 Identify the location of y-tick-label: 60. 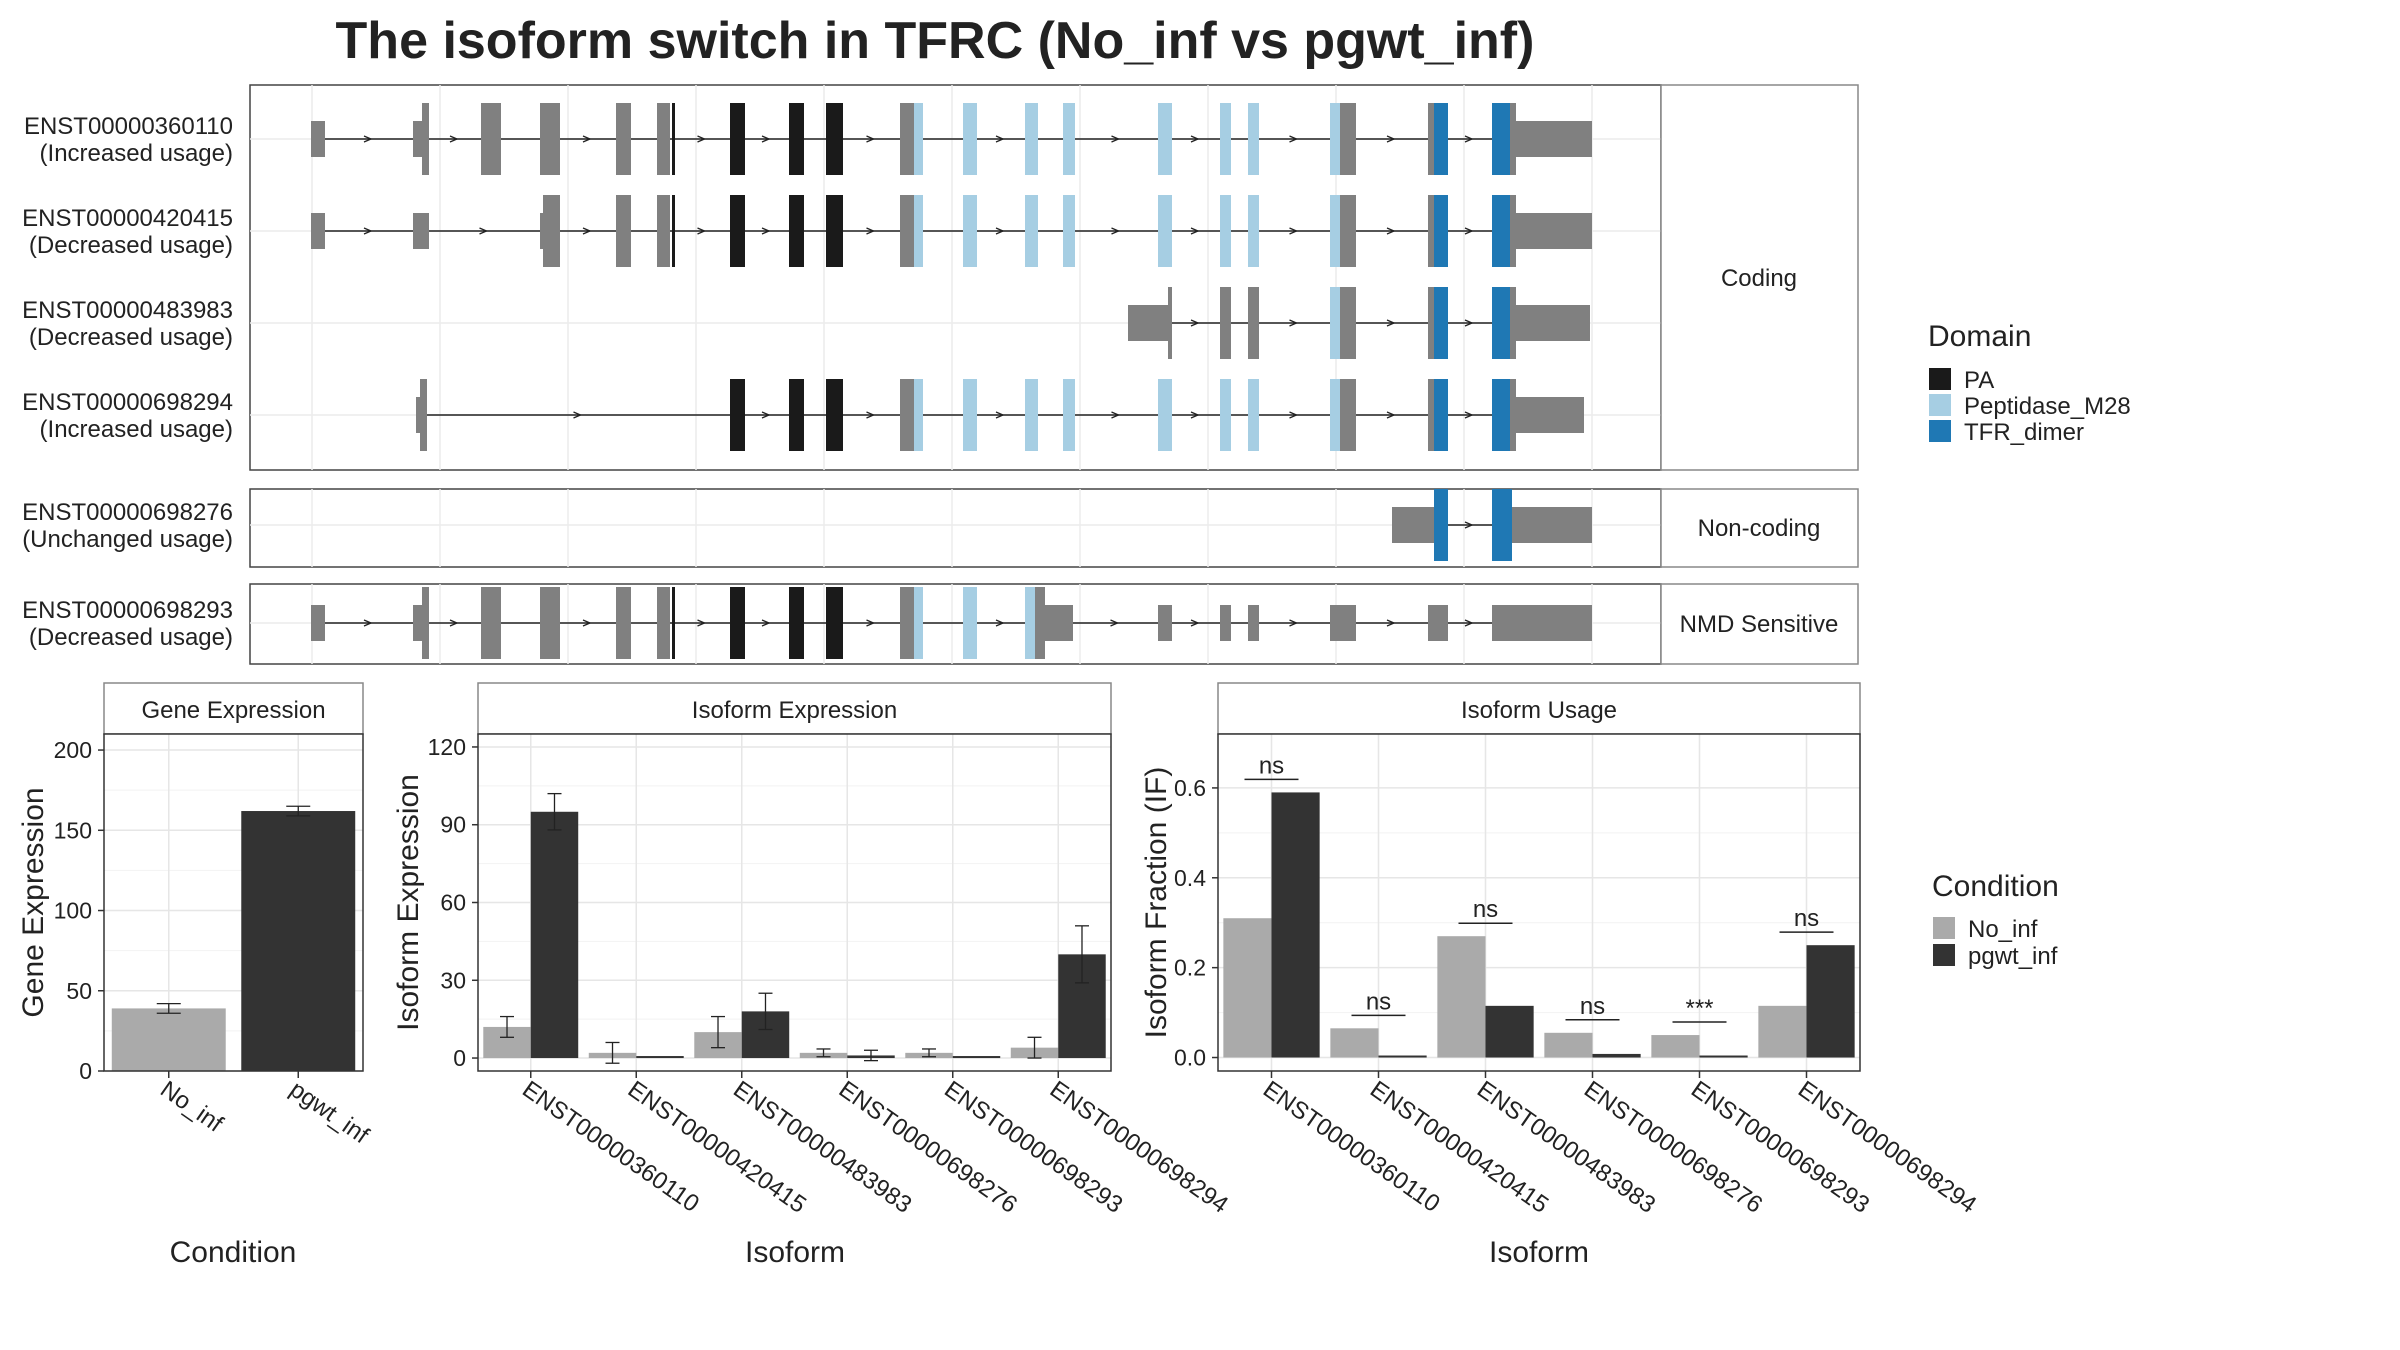
(453, 903).